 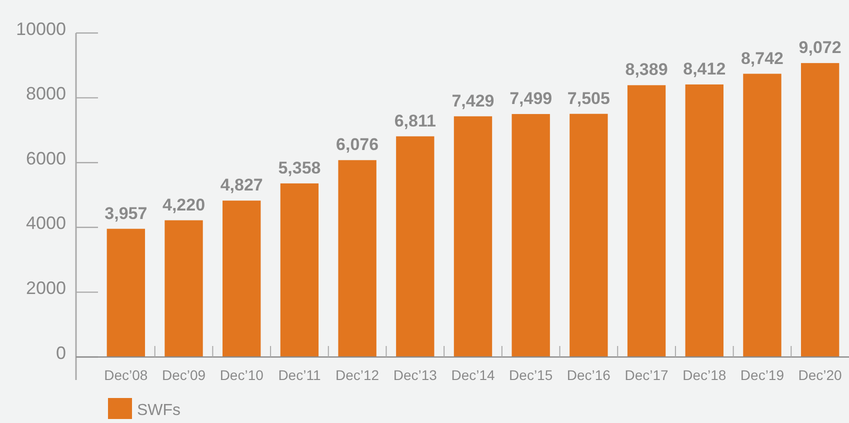 I want to click on x-tick-label: Dec’20, so click(x=820, y=375).